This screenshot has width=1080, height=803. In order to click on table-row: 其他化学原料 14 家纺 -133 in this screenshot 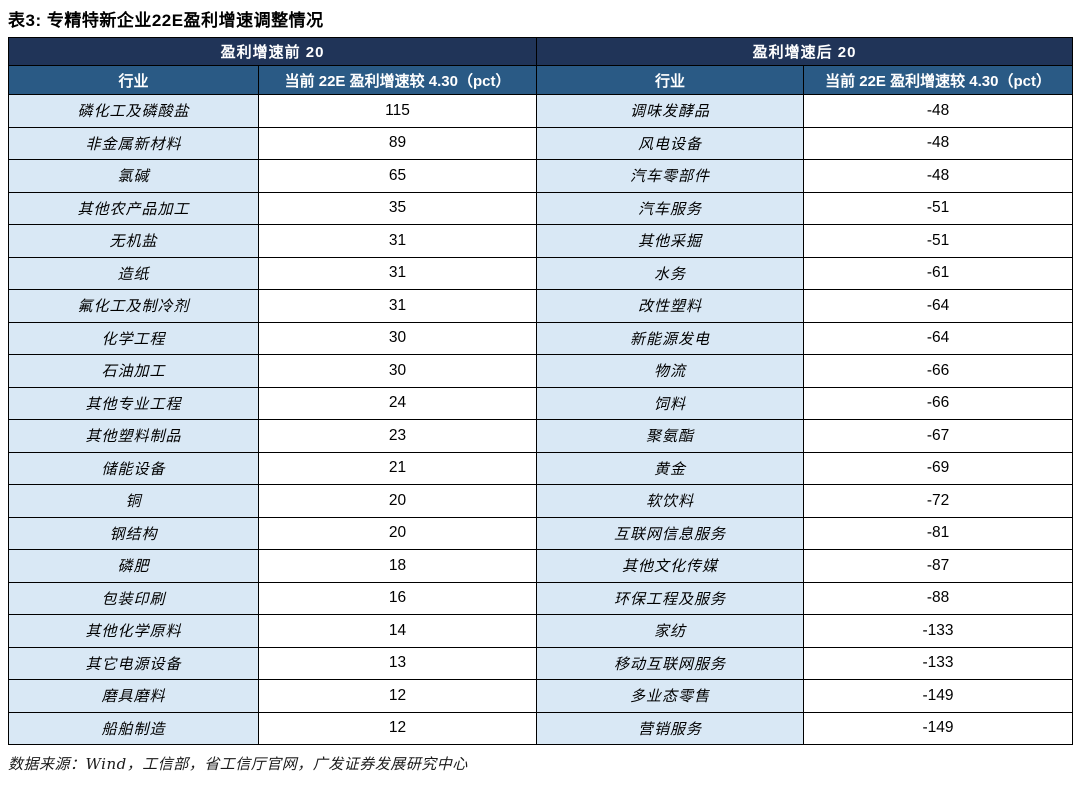, I will do `click(541, 631)`.